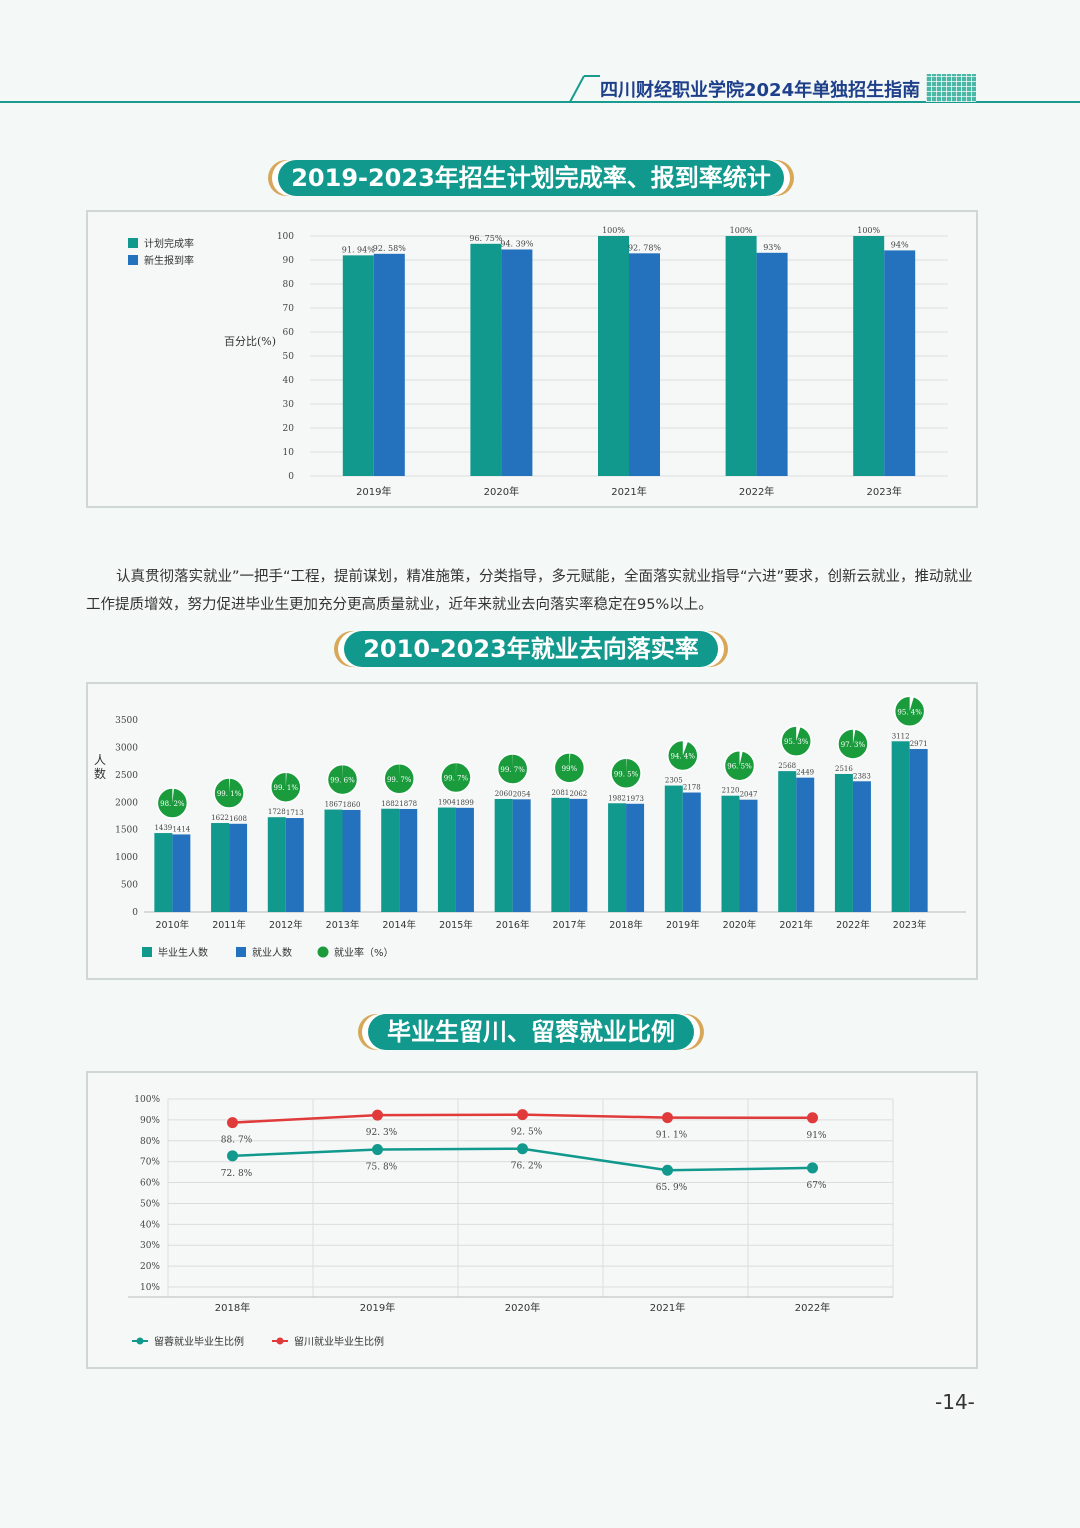 The width and height of the screenshot is (1080, 1528). Describe the element at coordinates (672, 1188) in the screenshot. I see `chart3-point-label: 65. 9%` at that location.